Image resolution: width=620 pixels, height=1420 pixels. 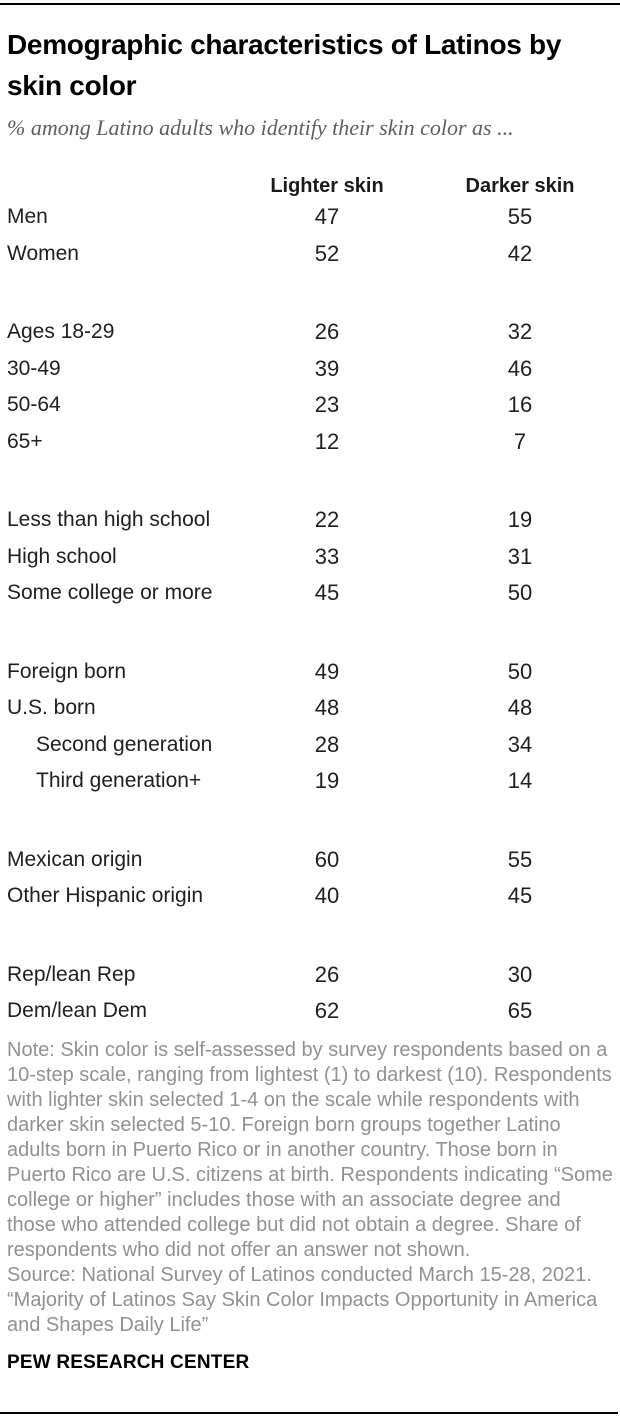 I want to click on table-header-row: Lighter skin Darker skin, so click(x=310, y=186).